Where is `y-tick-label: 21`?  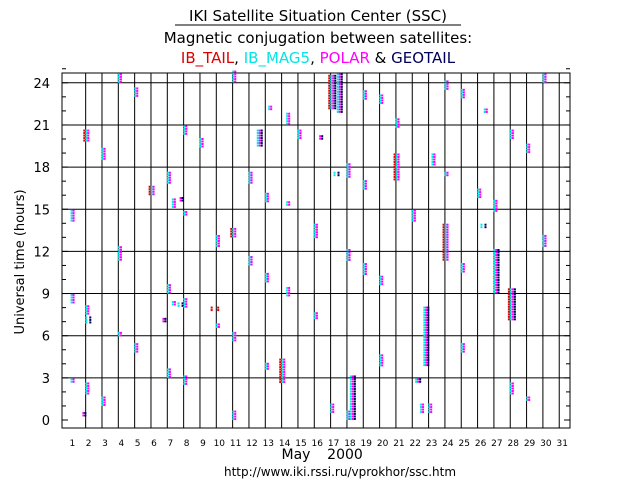 y-tick-label: 21 is located at coordinates (41, 126).